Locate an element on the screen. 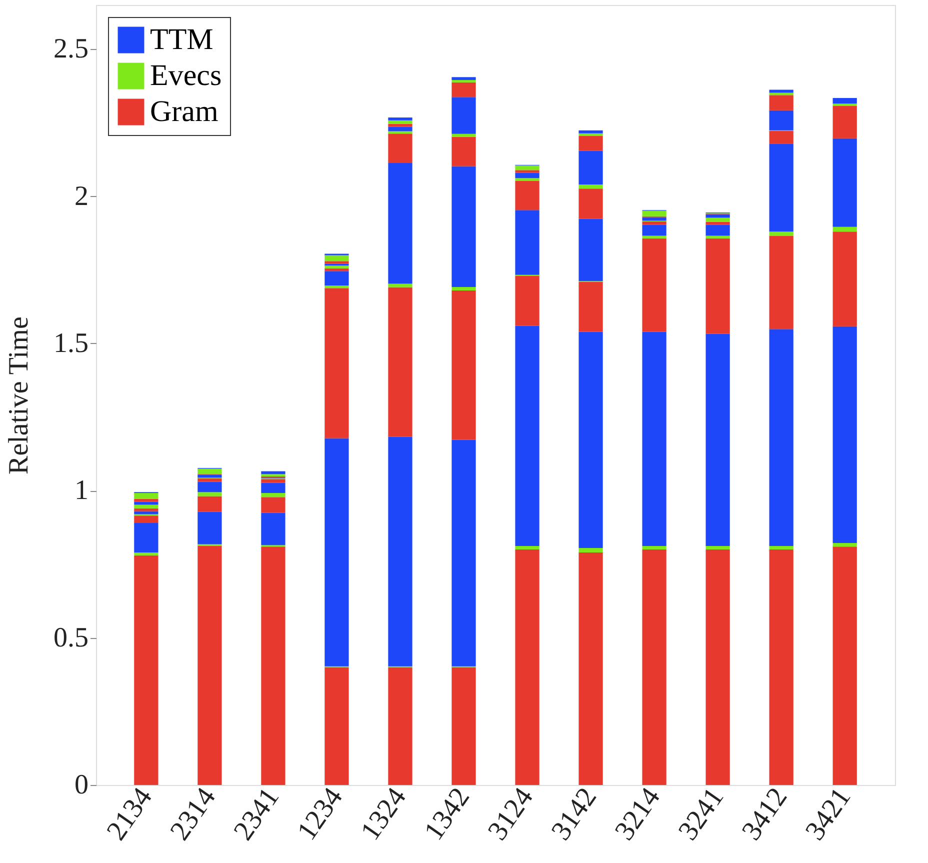 This screenshot has height=863, width=928. legend-label: TTM is located at coordinates (182, 39).